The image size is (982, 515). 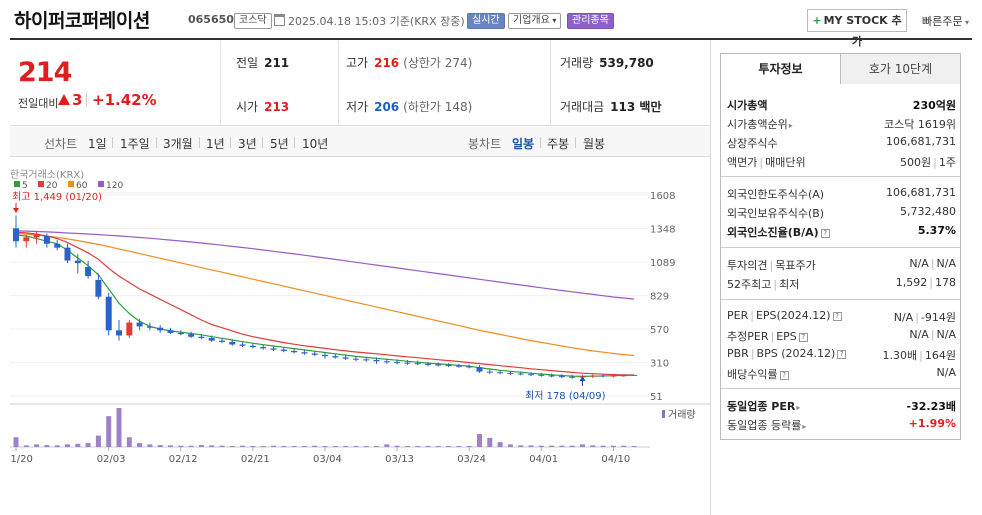 What do you see at coordinates (255, 459) in the screenshot?
I see `x-tick-label: 02/21` at bounding box center [255, 459].